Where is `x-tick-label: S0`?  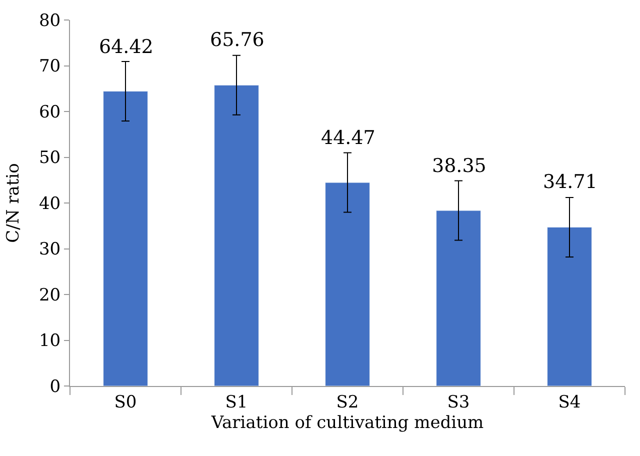 x-tick-label: S0 is located at coordinates (125, 402).